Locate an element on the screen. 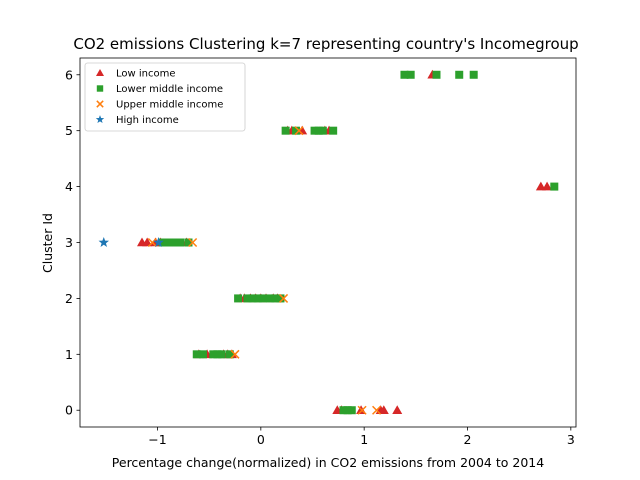 This screenshot has width=640, height=480. x-tick-label: 3 is located at coordinates (571, 439).